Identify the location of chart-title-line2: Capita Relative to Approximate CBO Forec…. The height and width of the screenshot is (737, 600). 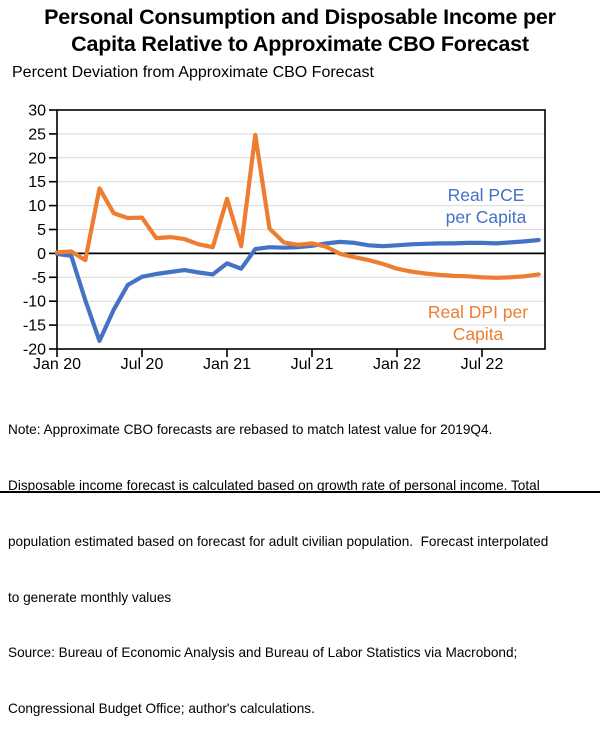
(300, 44).